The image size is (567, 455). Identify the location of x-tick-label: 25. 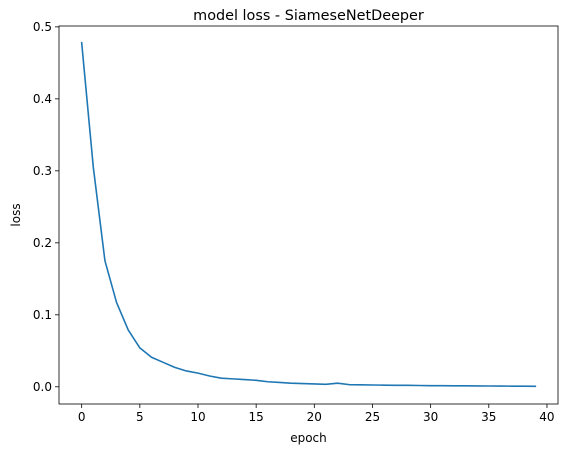
(372, 417).